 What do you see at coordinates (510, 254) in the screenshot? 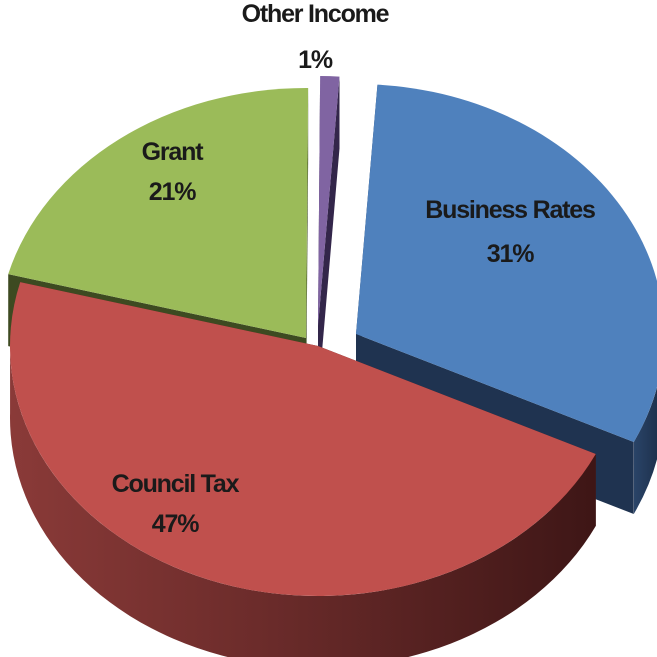
I see `value-label-business-rates: 31%` at bounding box center [510, 254].